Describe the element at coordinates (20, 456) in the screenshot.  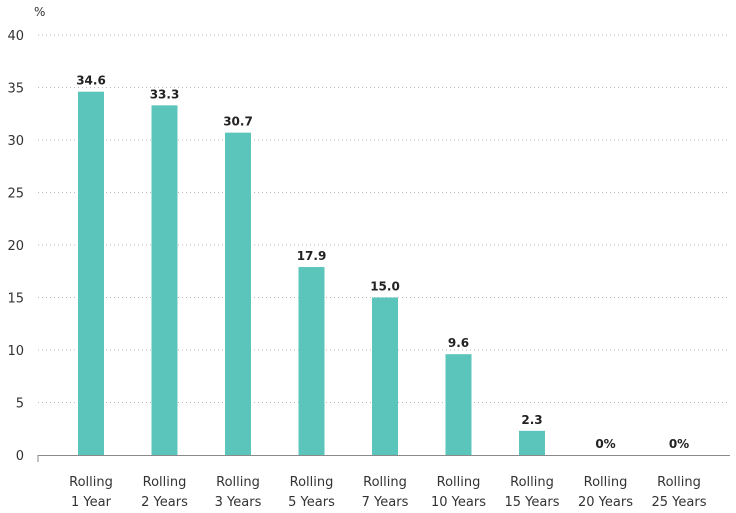
I see `y-tick-label: 0` at that location.